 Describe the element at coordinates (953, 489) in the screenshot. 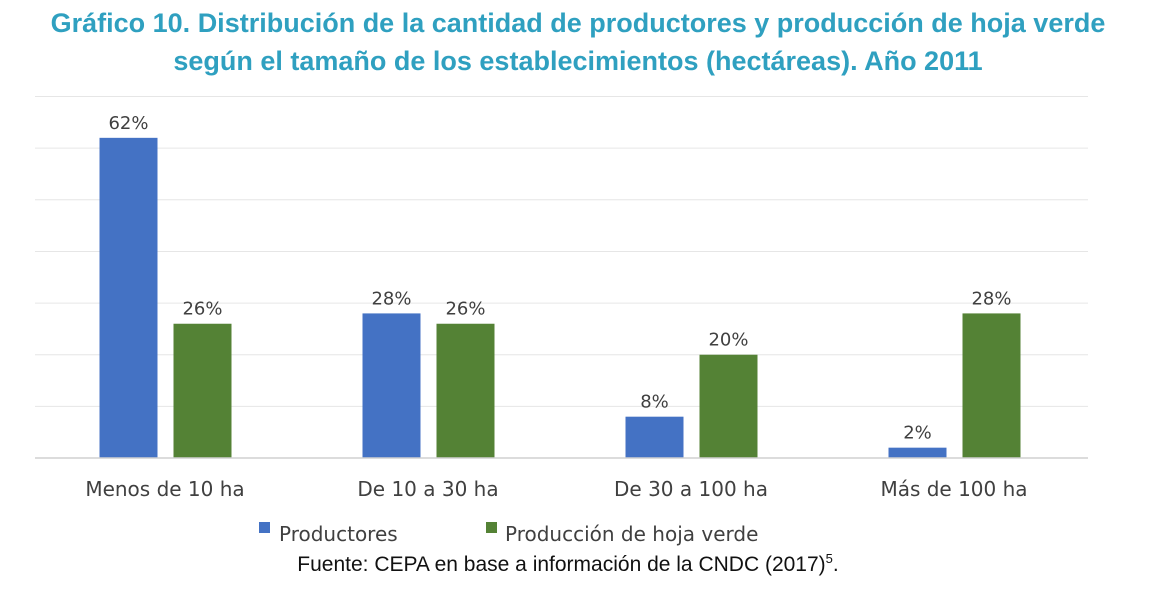

I see `x-tick-label: Más de 100 ha` at that location.